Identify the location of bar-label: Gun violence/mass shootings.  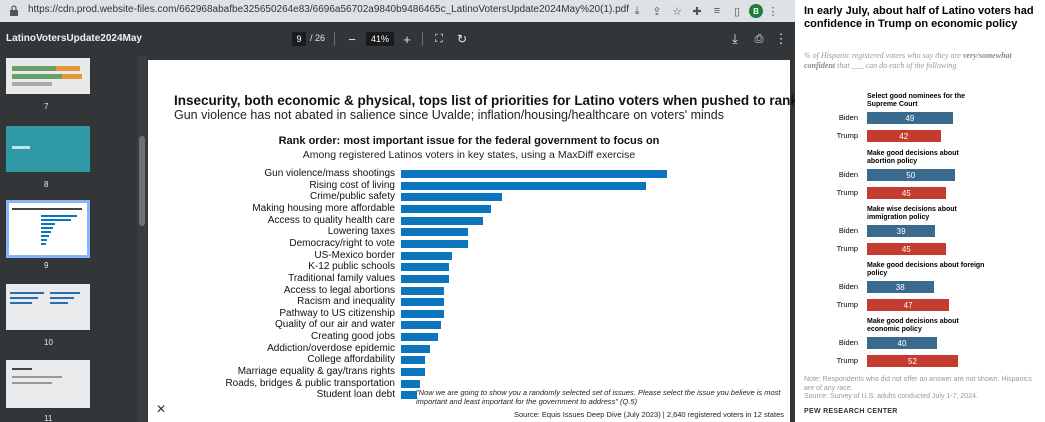
(329, 173).